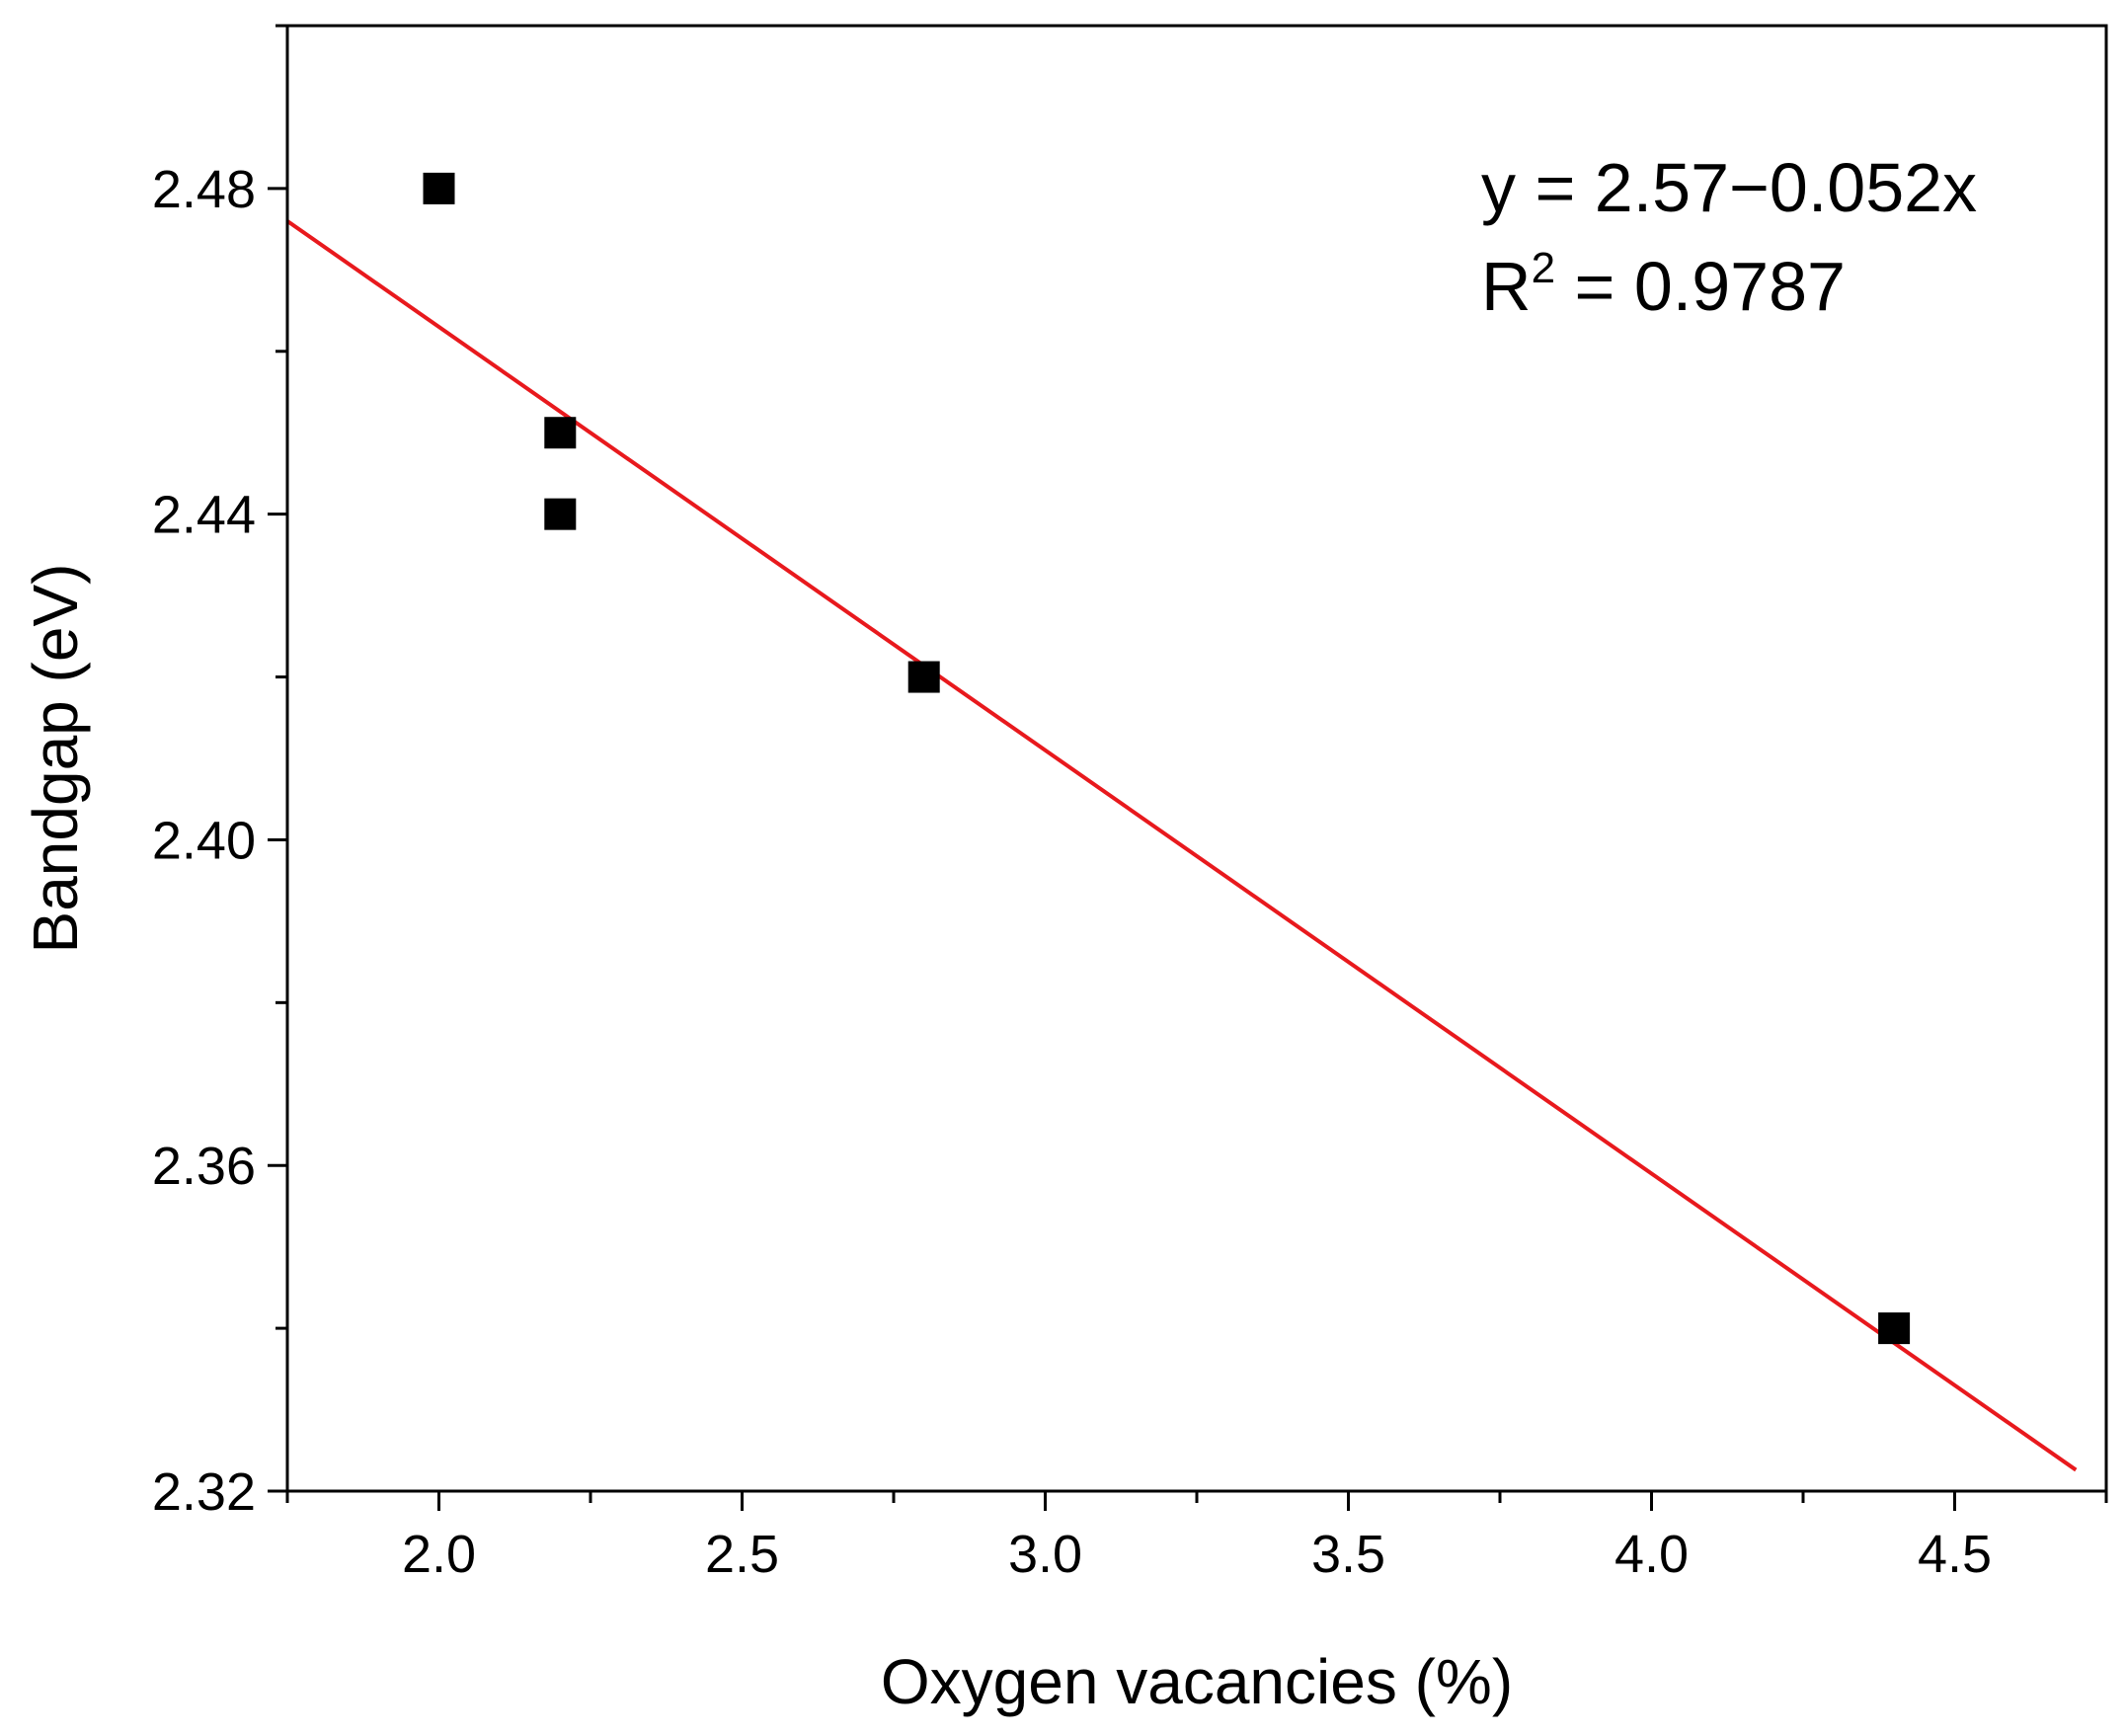 The height and width of the screenshot is (1736, 2126). What do you see at coordinates (1506, 286) in the screenshot?
I see `r-squared-symbol: R` at bounding box center [1506, 286].